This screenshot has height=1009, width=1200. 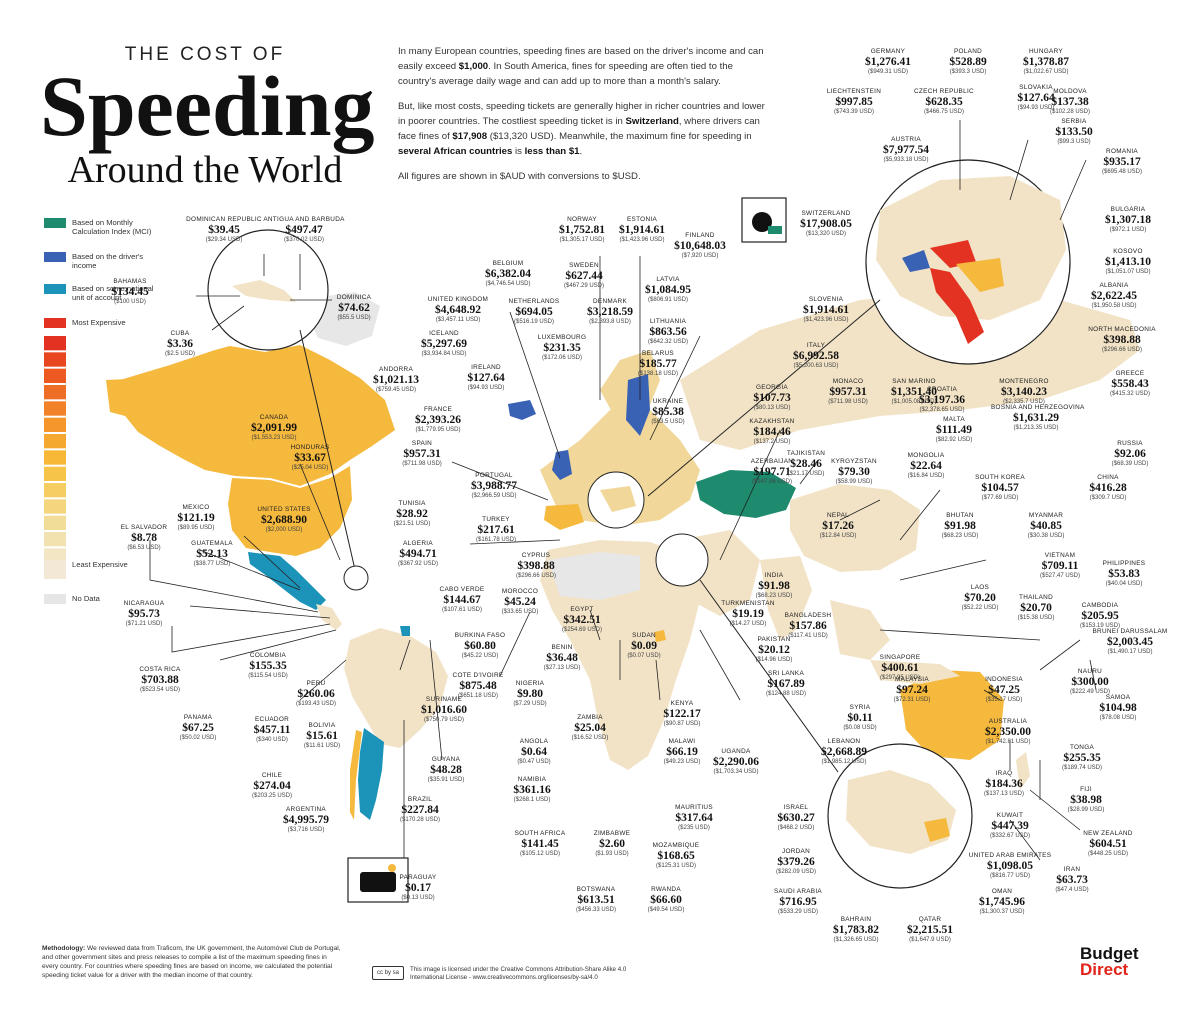 I want to click on country-name: Singapore, so click(x=900, y=657).